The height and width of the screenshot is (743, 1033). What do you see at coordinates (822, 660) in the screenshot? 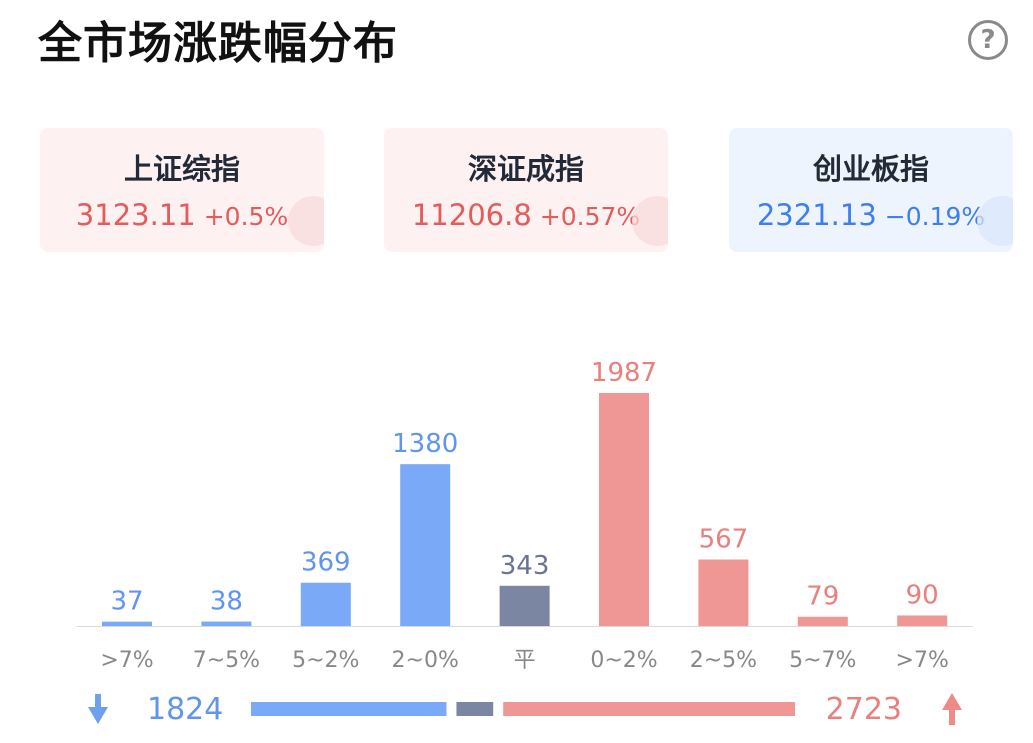
I see `category-label: 5~7%` at bounding box center [822, 660].